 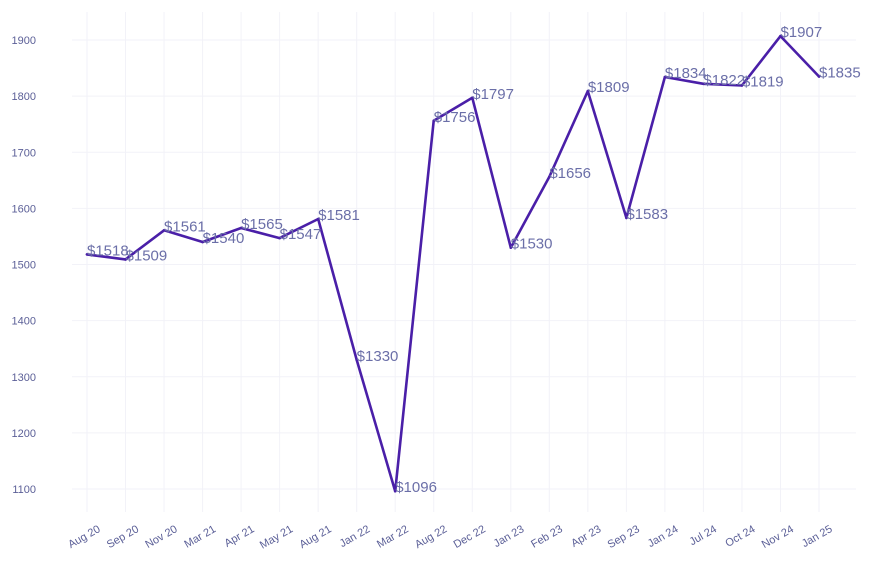 I want to click on data-label: $1096, so click(x=416, y=487).